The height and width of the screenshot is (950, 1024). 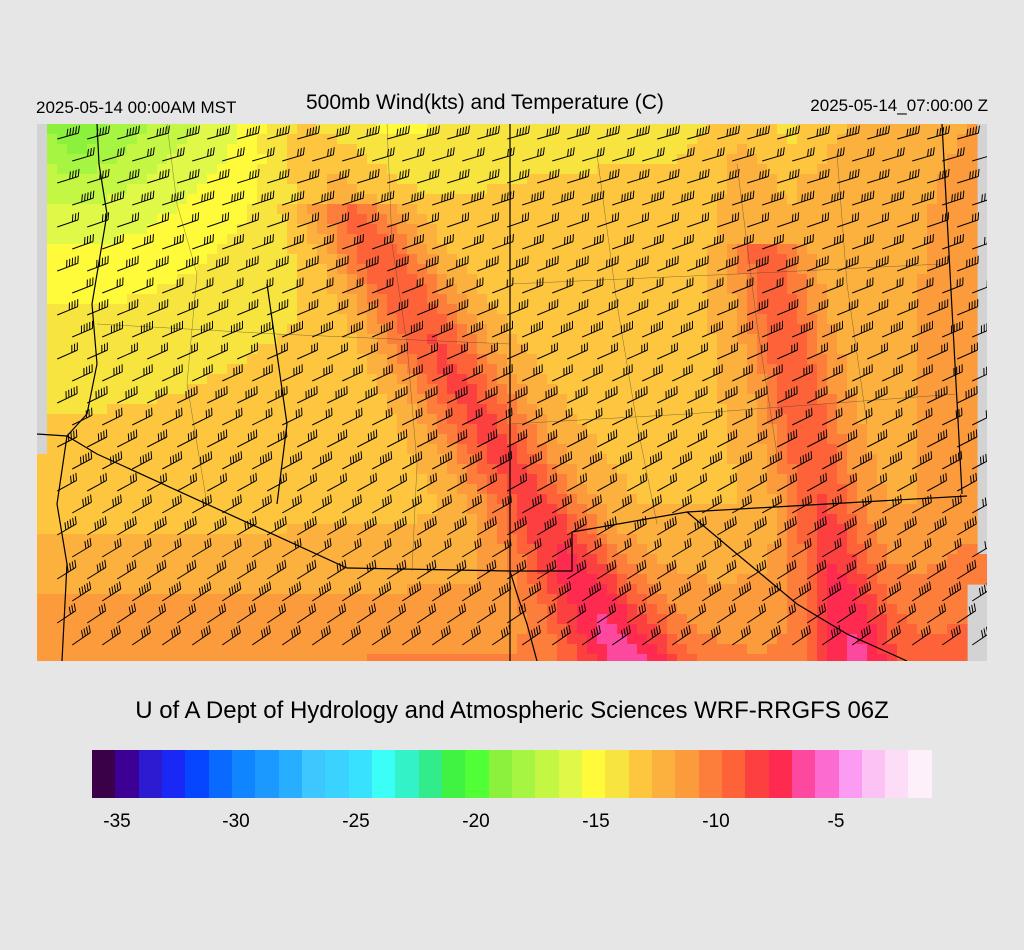 I want to click on valid-time-local: 2025-05-14 00:00AM MST, so click(x=136, y=107).